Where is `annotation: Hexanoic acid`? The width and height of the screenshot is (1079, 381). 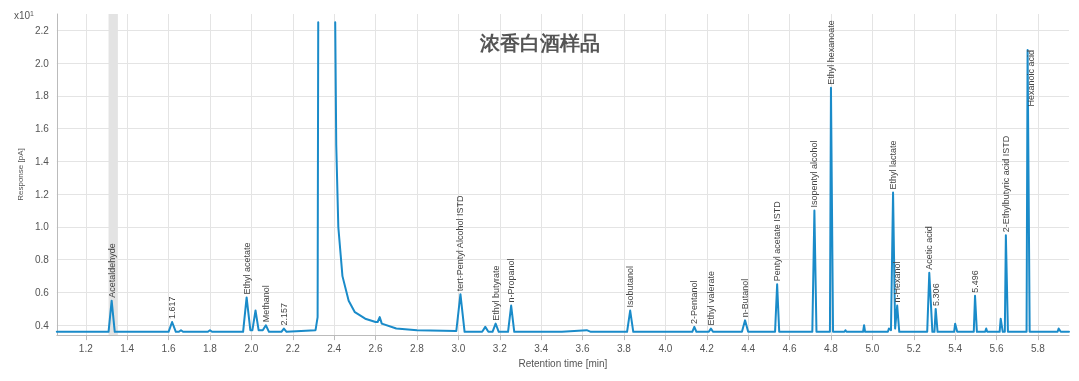 annotation: Hexanoic acid is located at coordinates (1030, 78).